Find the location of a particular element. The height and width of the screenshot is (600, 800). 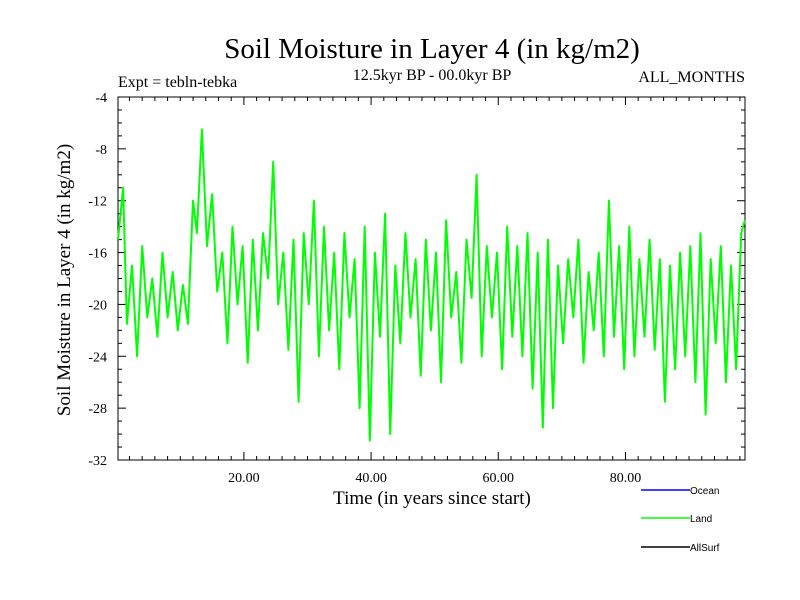

months-label: ALL_MONTHS is located at coordinates (691, 77).